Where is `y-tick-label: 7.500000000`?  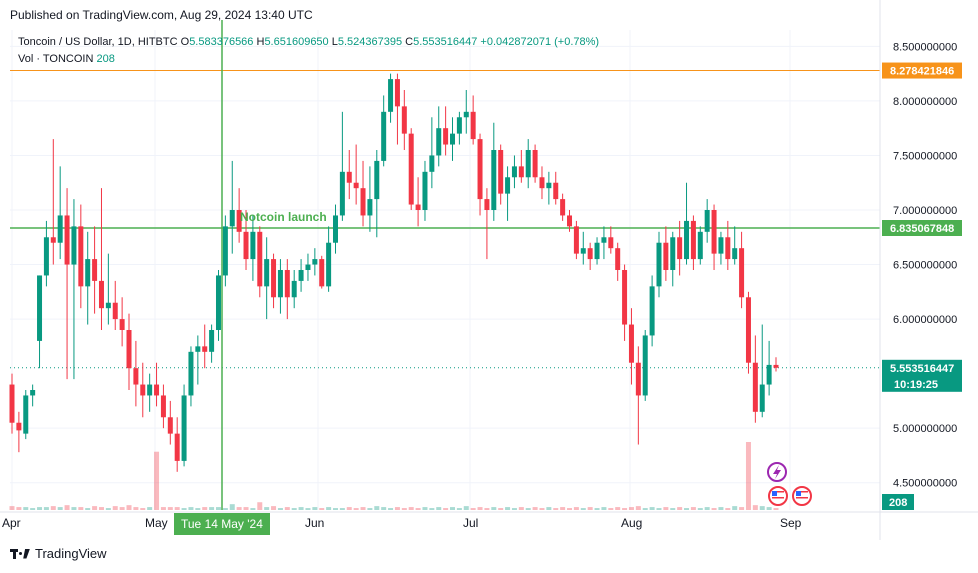
y-tick-label: 7.500000000 is located at coordinates (925, 156).